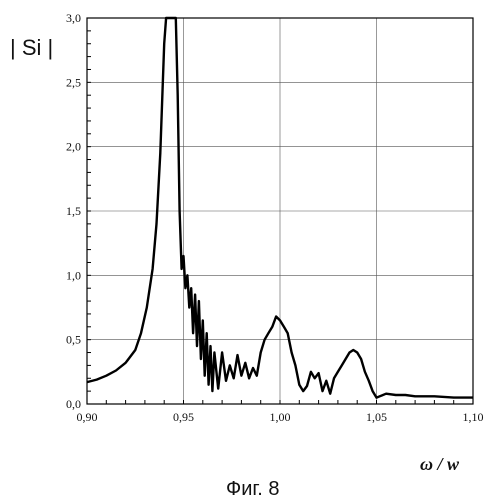  What do you see at coordinates (73, 147) in the screenshot?
I see `y-tick-label: 2,0` at bounding box center [73, 147].